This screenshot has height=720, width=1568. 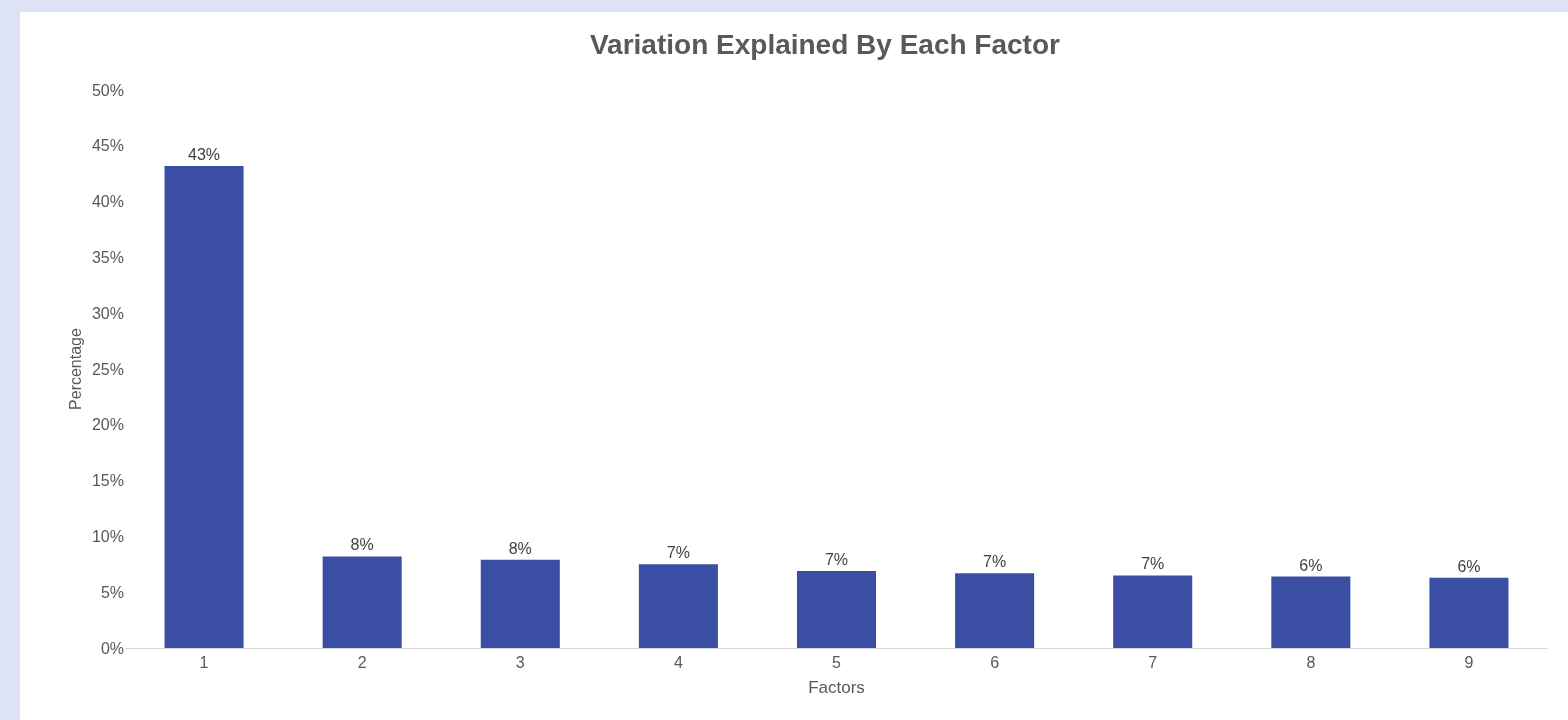 What do you see at coordinates (1153, 663) in the screenshot?
I see `x-tick-label: 7` at bounding box center [1153, 663].